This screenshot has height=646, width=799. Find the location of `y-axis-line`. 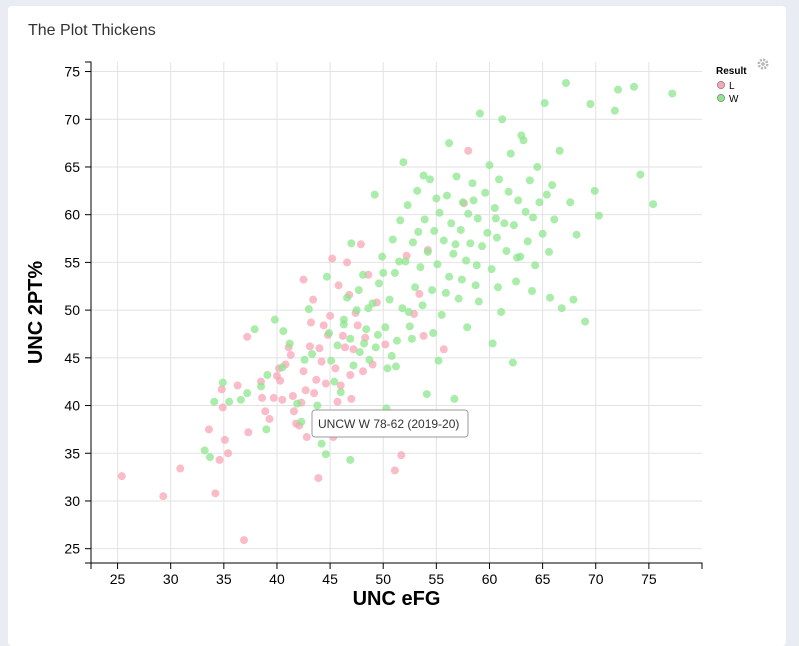

y-axis-line is located at coordinates (88, 312).